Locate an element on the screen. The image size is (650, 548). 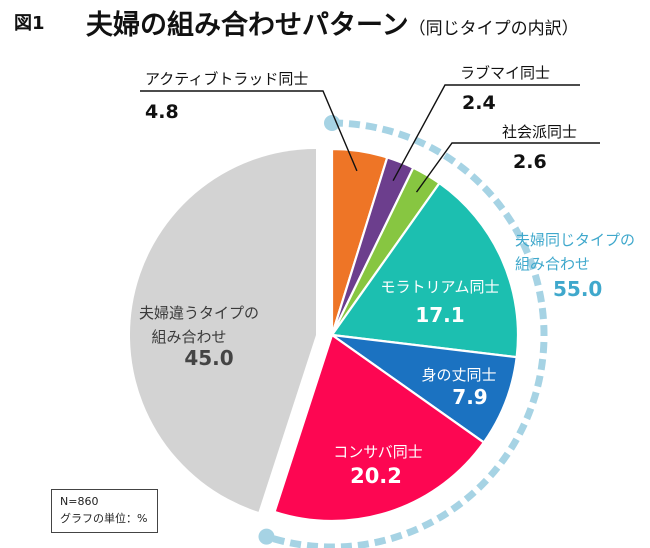
slice-value-modest: 7.9 is located at coordinates (469, 397).